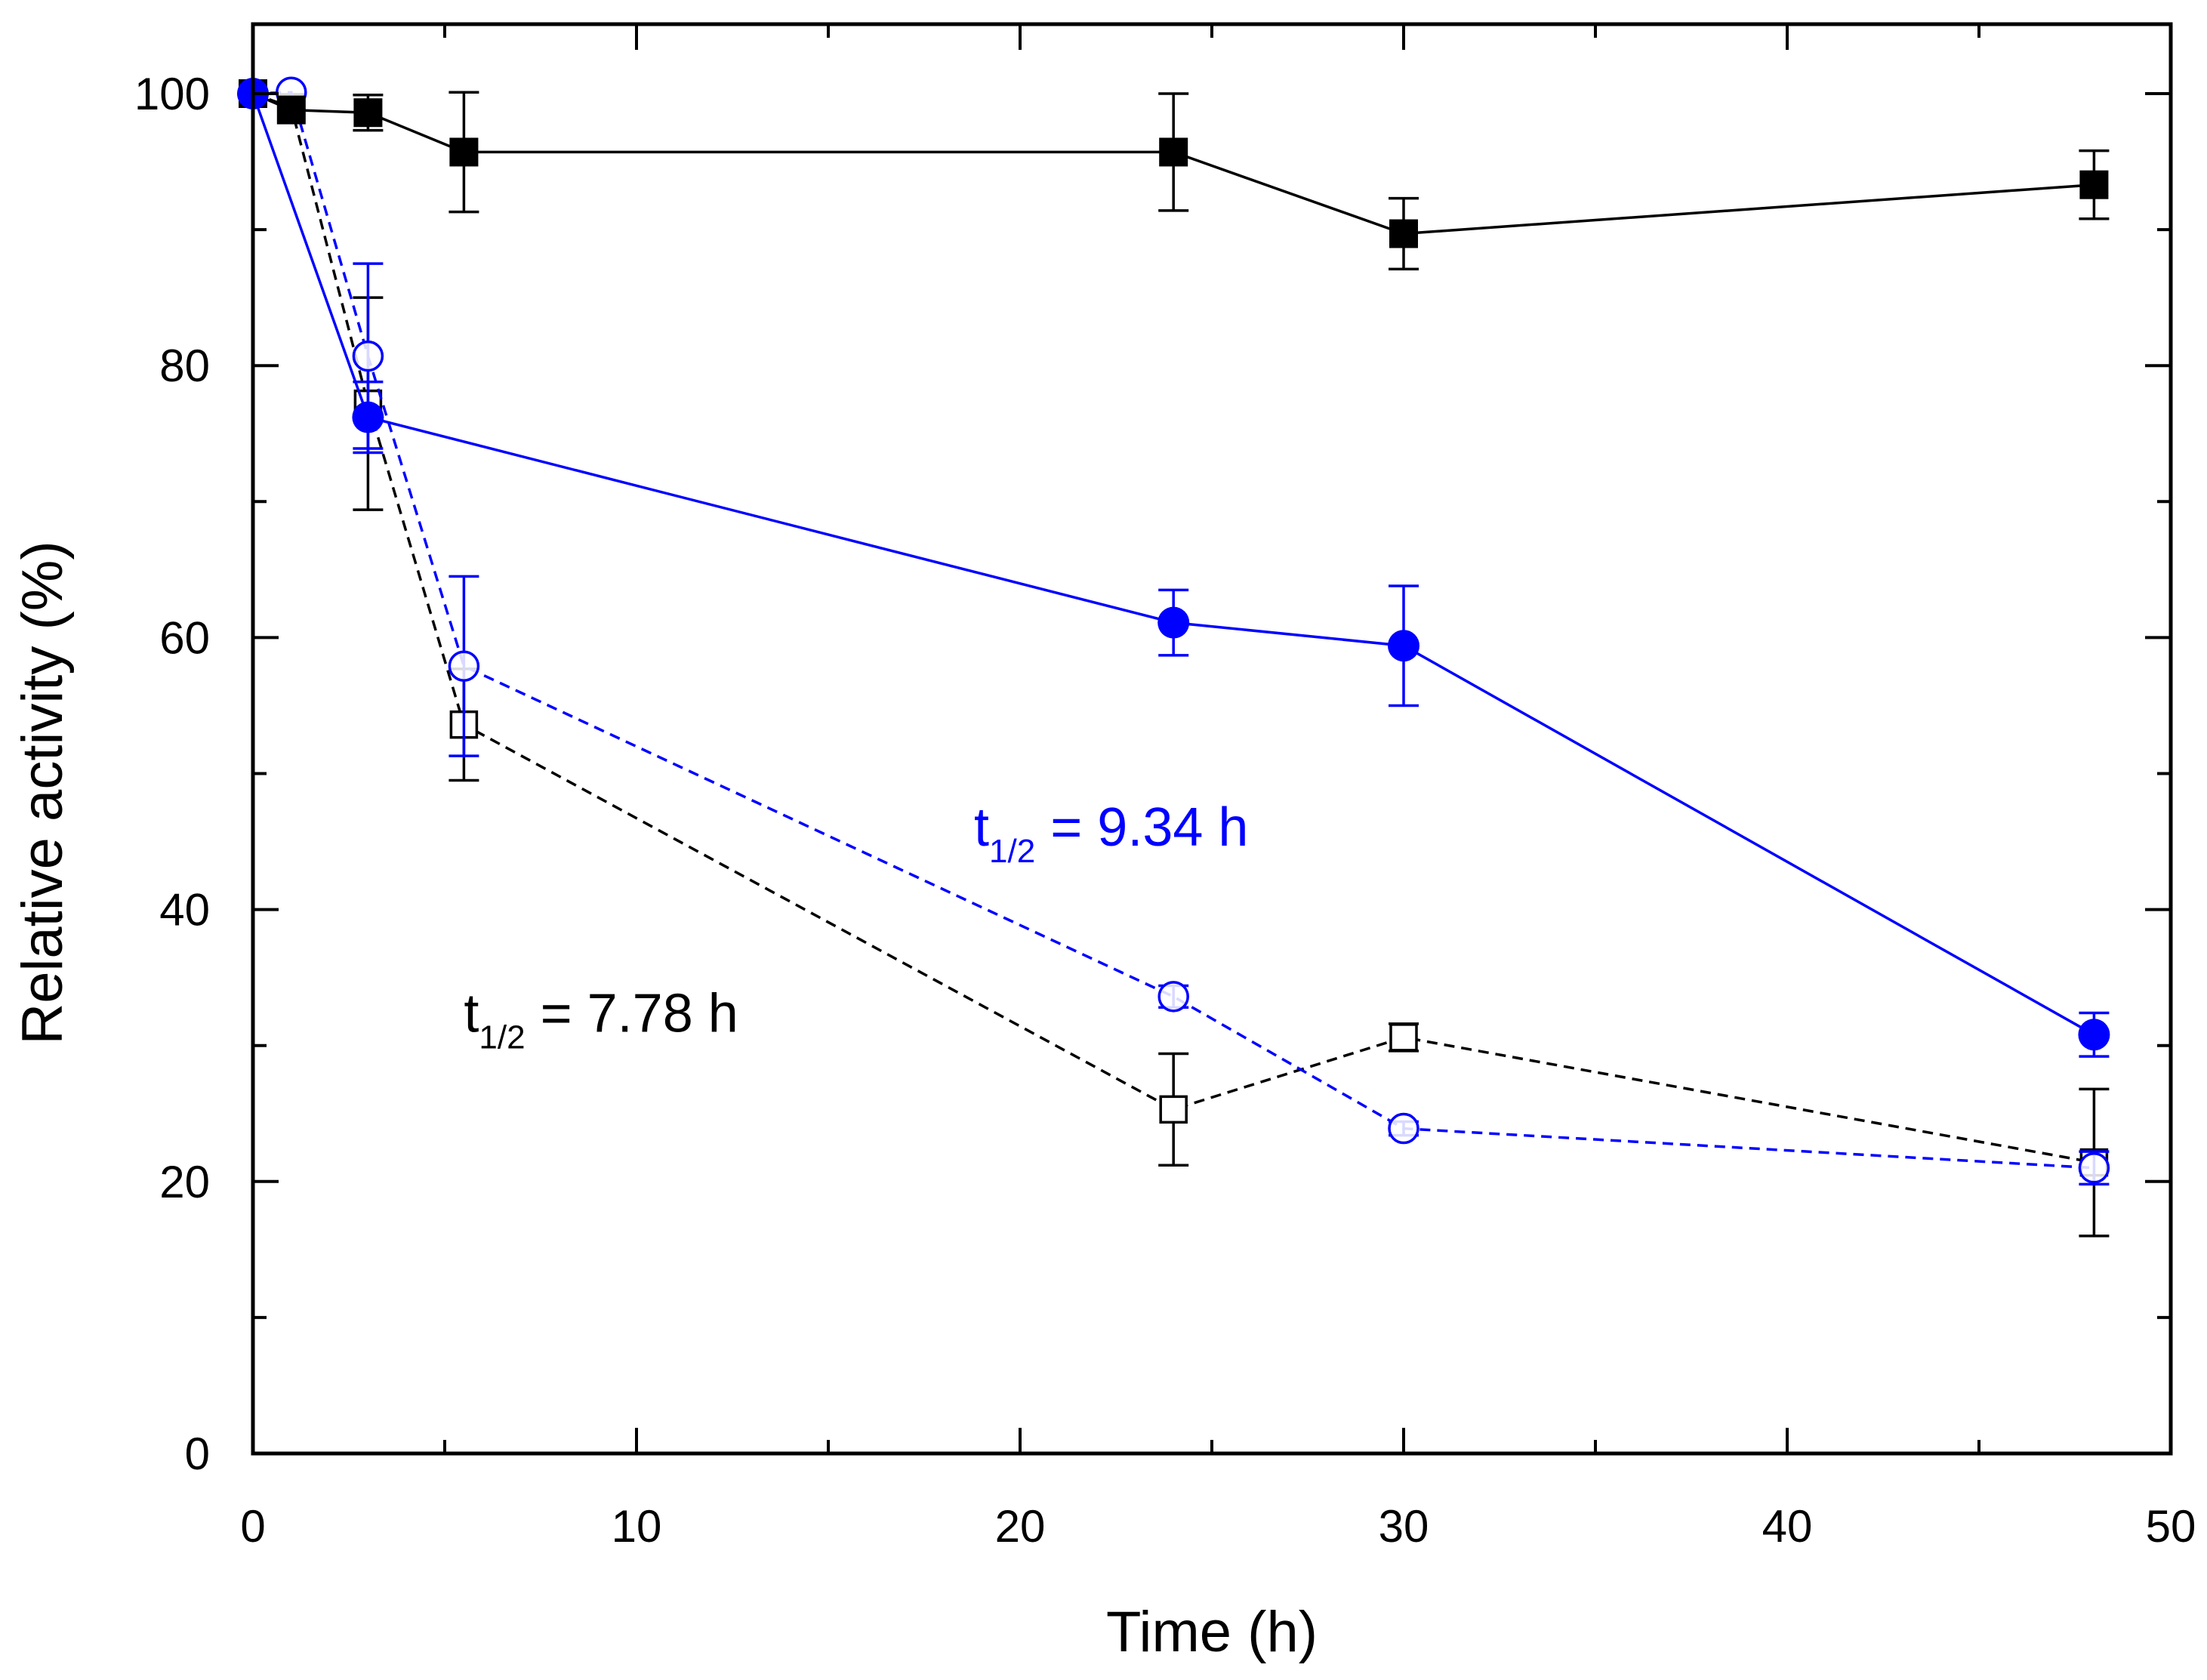 The height and width of the screenshot is (1680, 2207). I want to click on x-tick-label: 50, so click(2171, 1526).